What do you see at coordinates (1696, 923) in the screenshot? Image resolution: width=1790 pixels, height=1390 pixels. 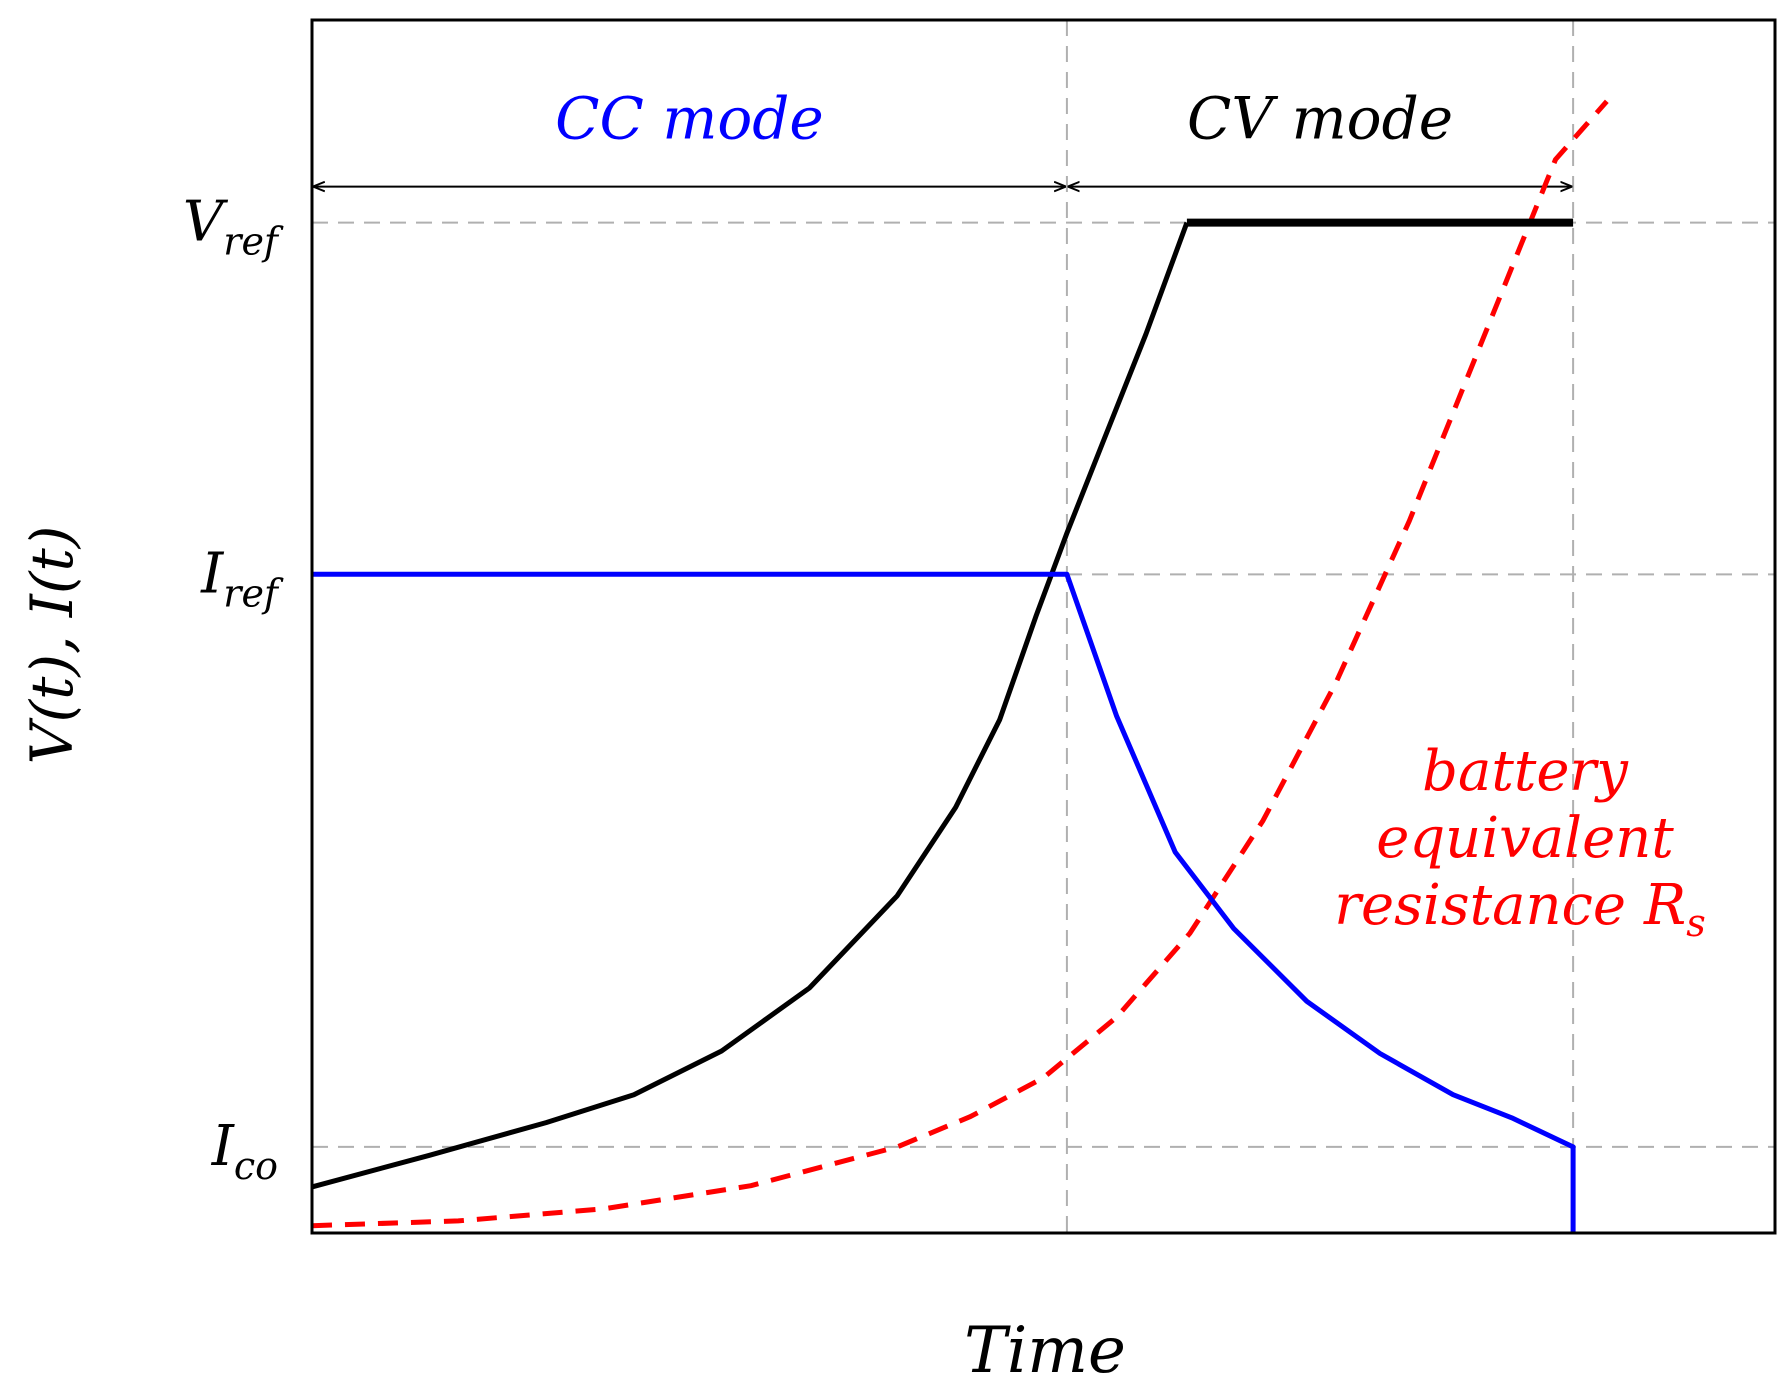 I see `resistance-symbol-sub: s` at bounding box center [1696, 923].